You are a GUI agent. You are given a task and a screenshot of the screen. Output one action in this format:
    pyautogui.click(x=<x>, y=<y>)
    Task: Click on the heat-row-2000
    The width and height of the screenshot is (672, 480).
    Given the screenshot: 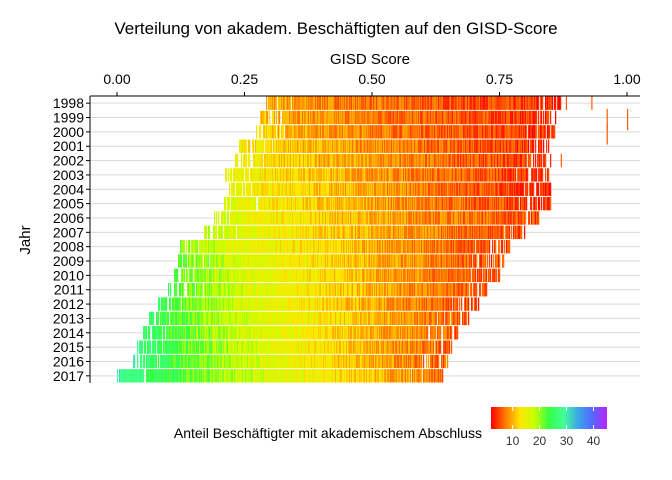 What is the action you would take?
    pyautogui.click(x=432, y=134)
    